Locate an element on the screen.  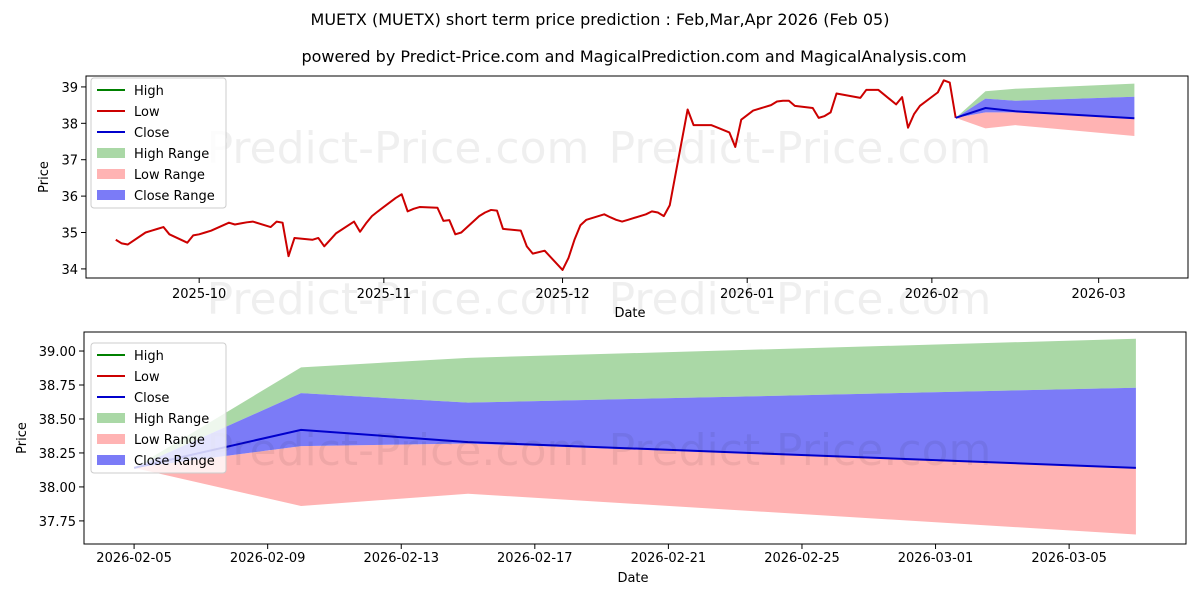
bottom-x-tick-label: 2026-02-21 is located at coordinates (669, 558).